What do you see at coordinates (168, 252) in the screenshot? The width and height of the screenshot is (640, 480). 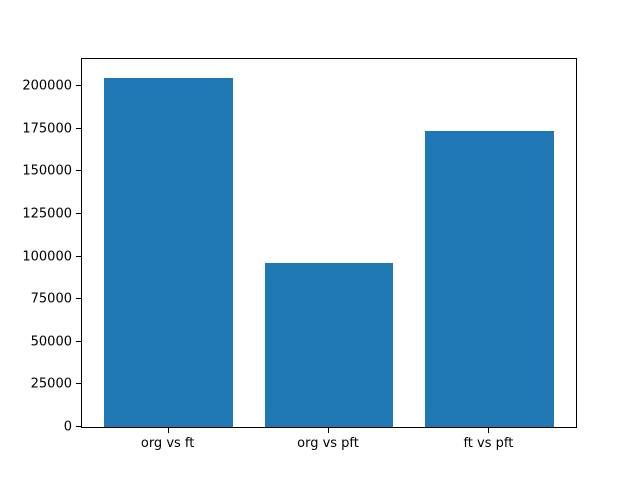 I see `bar-org-vs-ft` at bounding box center [168, 252].